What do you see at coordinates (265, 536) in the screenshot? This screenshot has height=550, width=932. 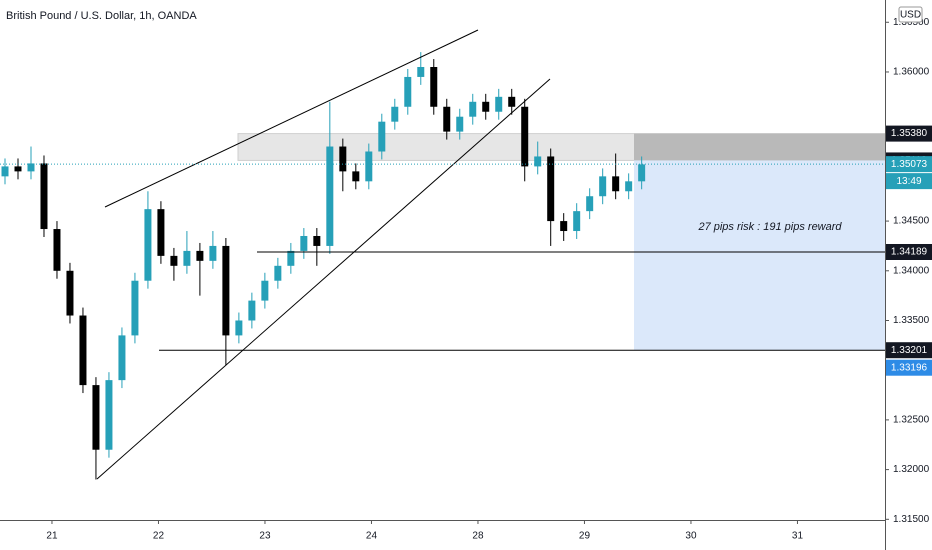 I see `x-tick-label: 23` at bounding box center [265, 536].